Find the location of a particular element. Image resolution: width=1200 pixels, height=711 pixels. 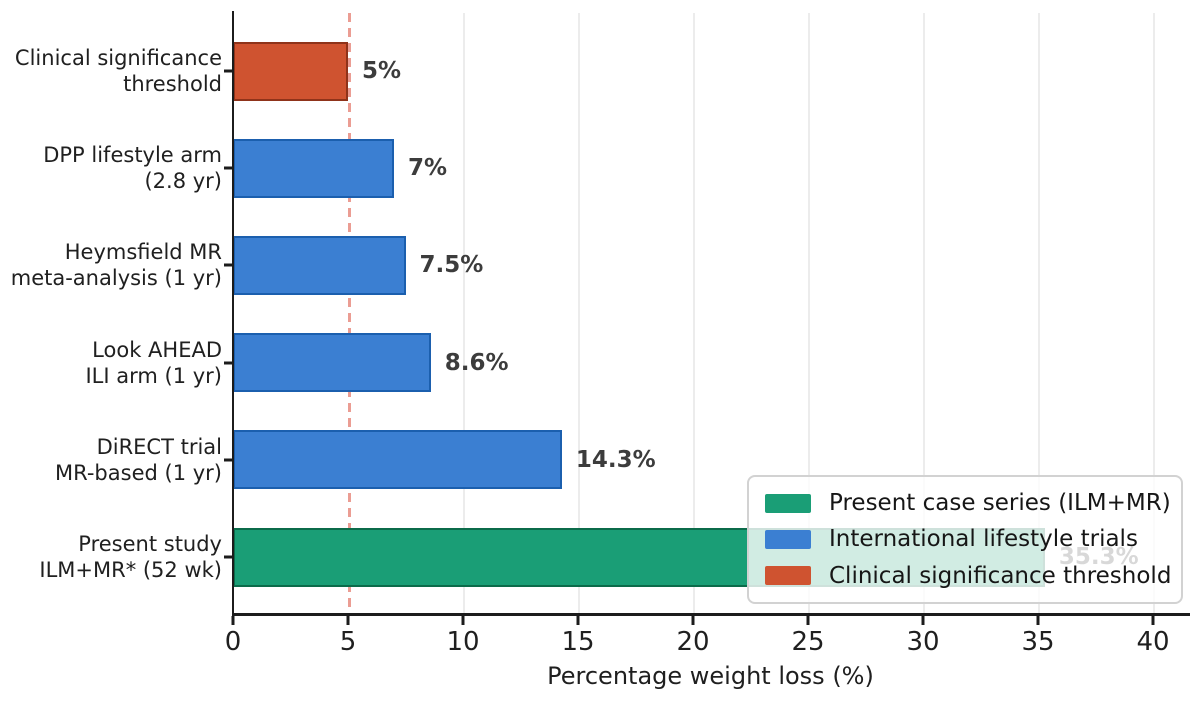

x-axis-title: Percentage weight loss (%) is located at coordinates (710, 676).